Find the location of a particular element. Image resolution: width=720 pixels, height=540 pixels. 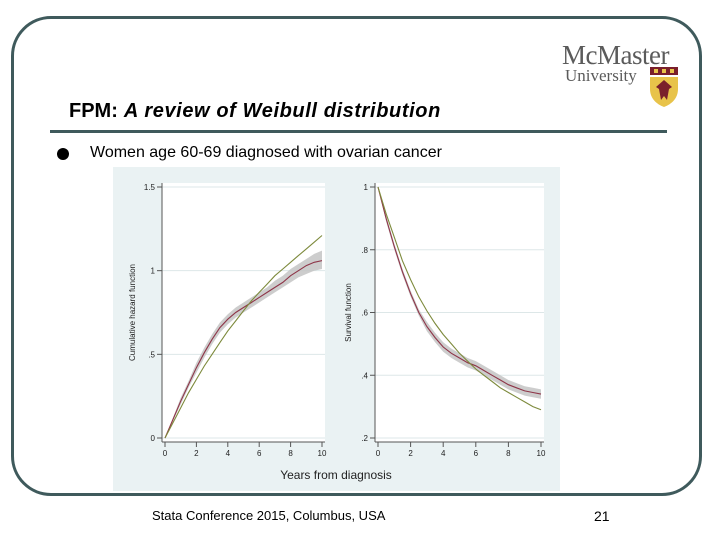

y-tick-label: 0 is located at coordinates (153, 438).